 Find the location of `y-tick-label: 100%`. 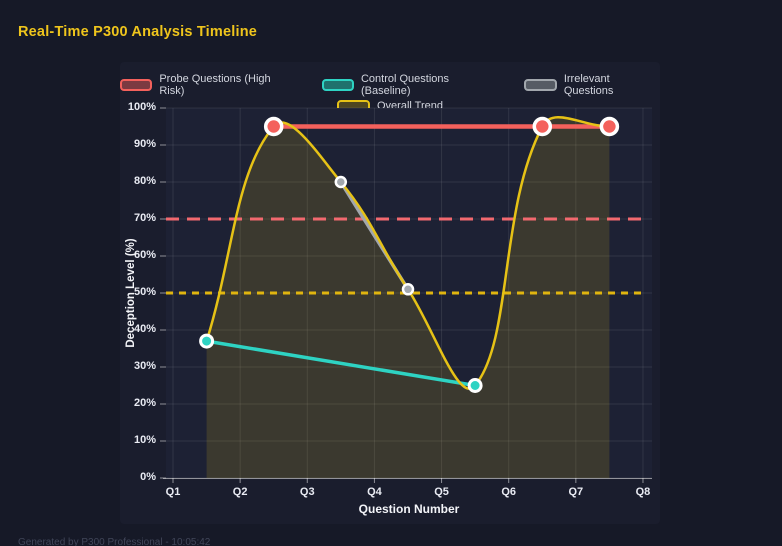

y-tick-label: 100% is located at coordinates (141, 107).